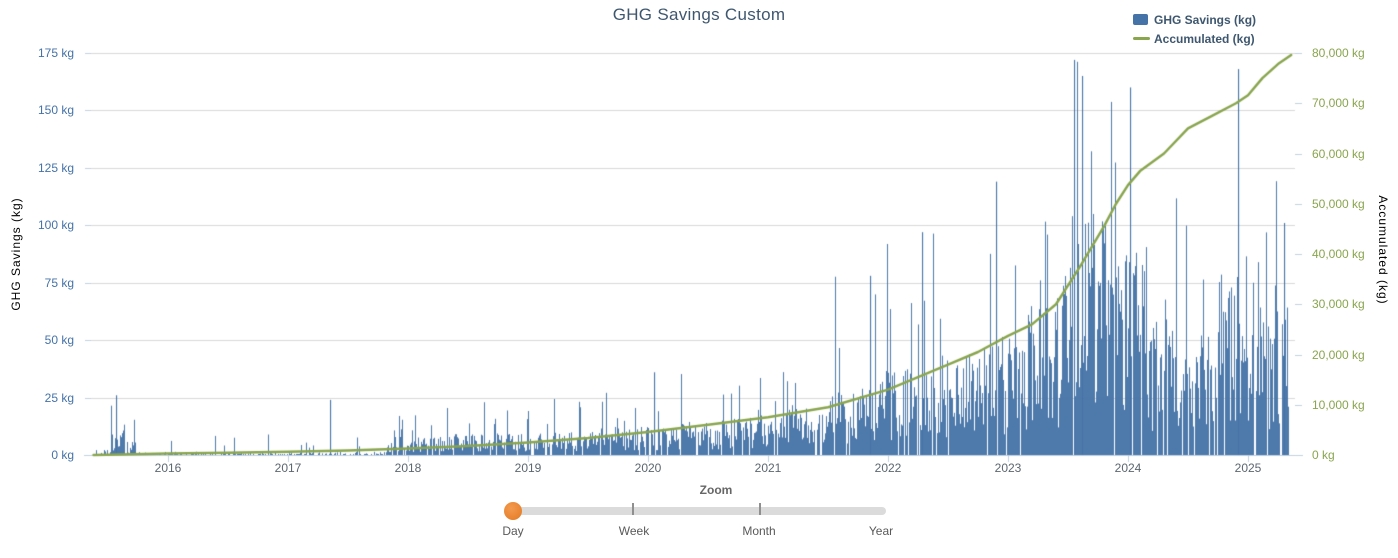 This screenshot has width=1398, height=558. Describe the element at coordinates (55, 225) in the screenshot. I see `y-axis-left-tick-label: 100 kg` at that location.